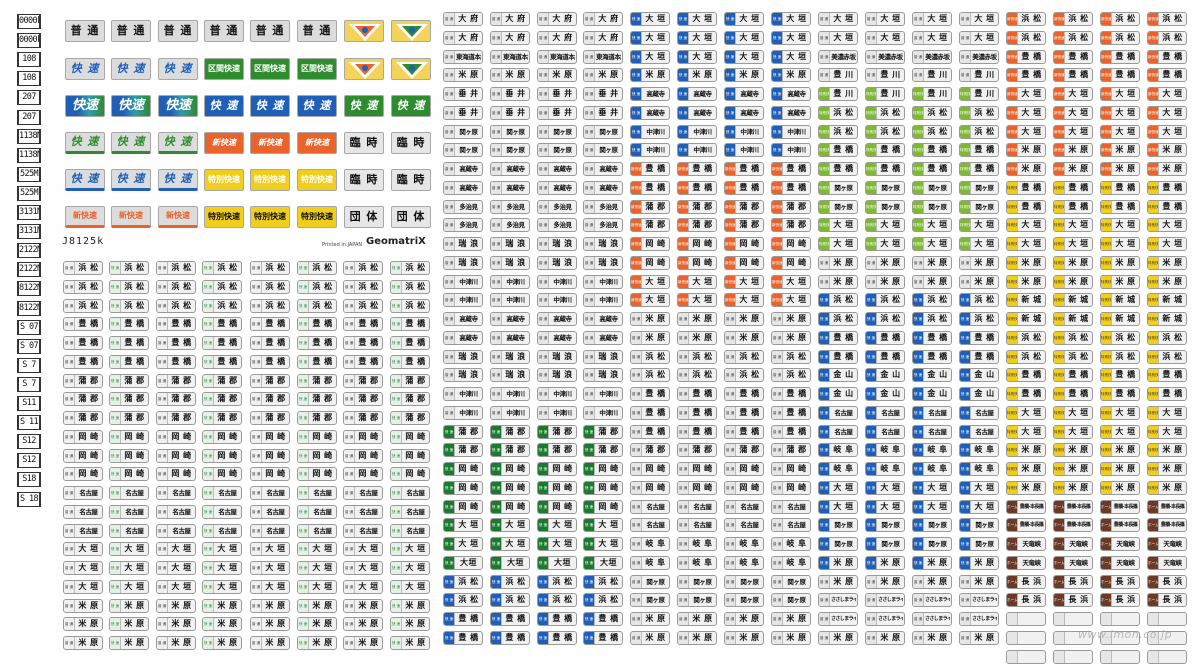 This screenshot has height=664, width=1200. I want to click on train-number-plate: 2122M, so click(29, 251).